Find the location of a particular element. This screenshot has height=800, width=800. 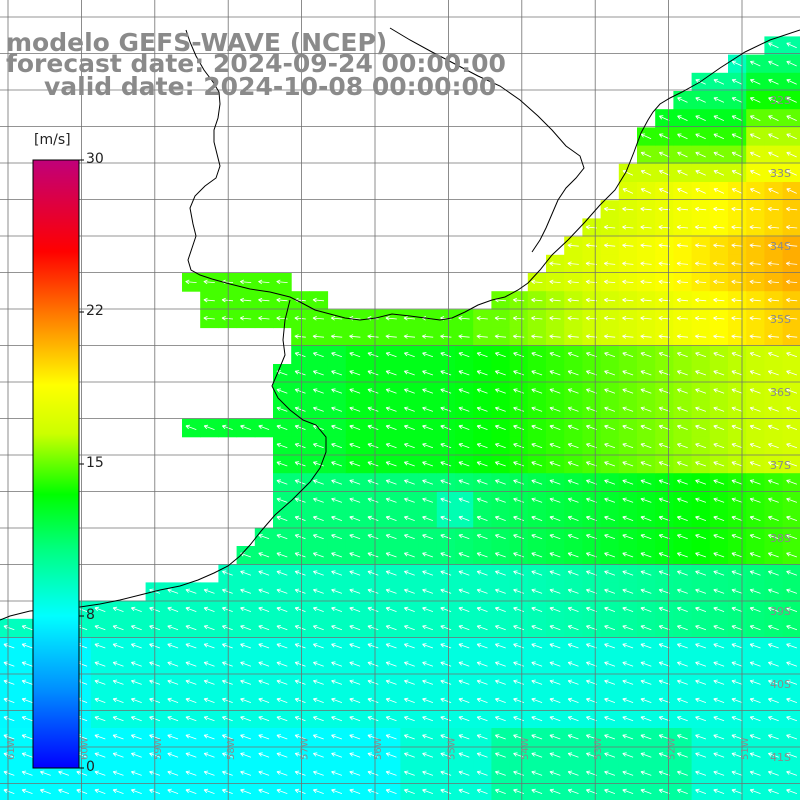

colorbar-tick-30: 30 is located at coordinates (95, 159).